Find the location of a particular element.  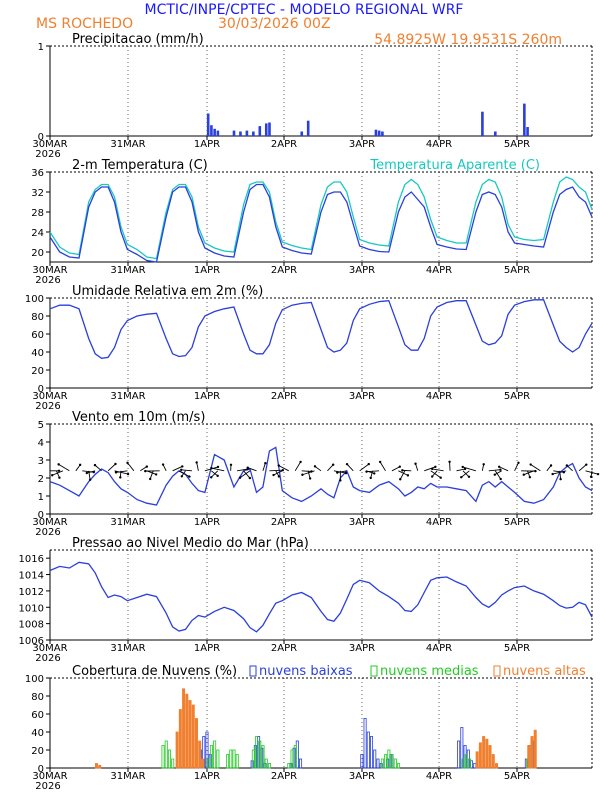

pressure-y-tick-label: 1008 is located at coordinates (31, 625).